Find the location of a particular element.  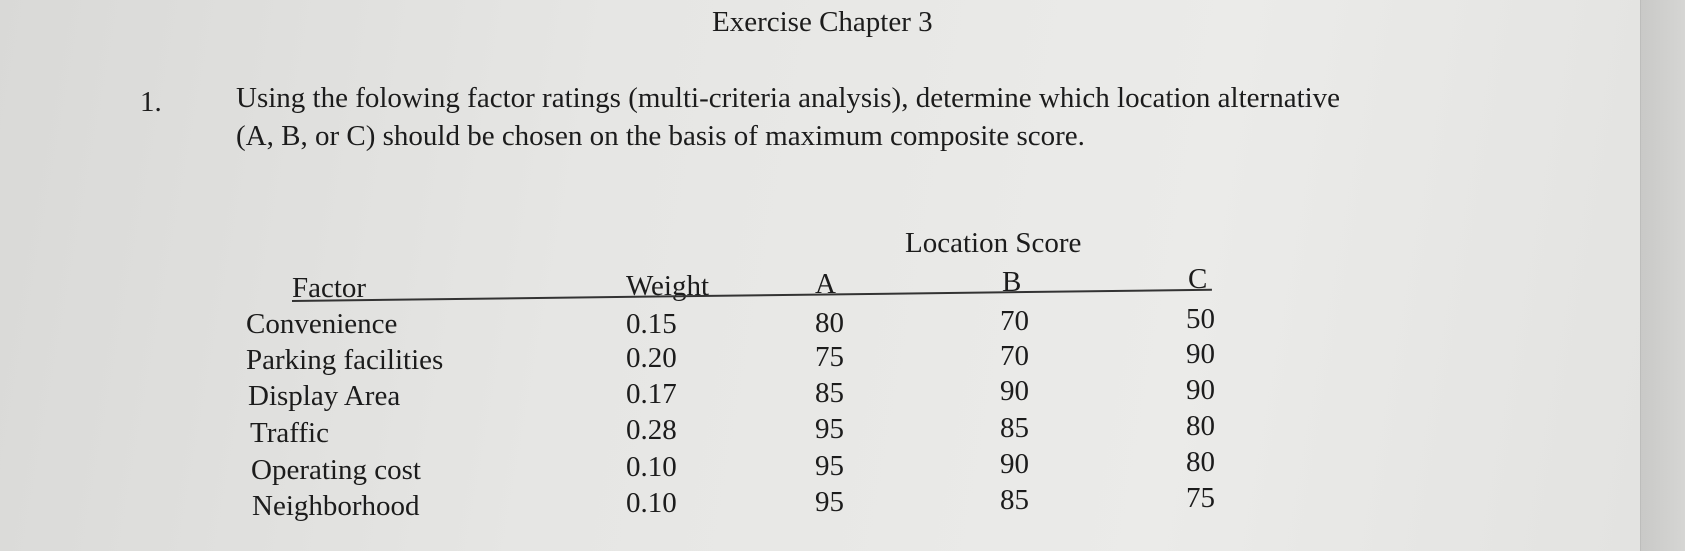

score-a-cell: 85 is located at coordinates (829, 393).